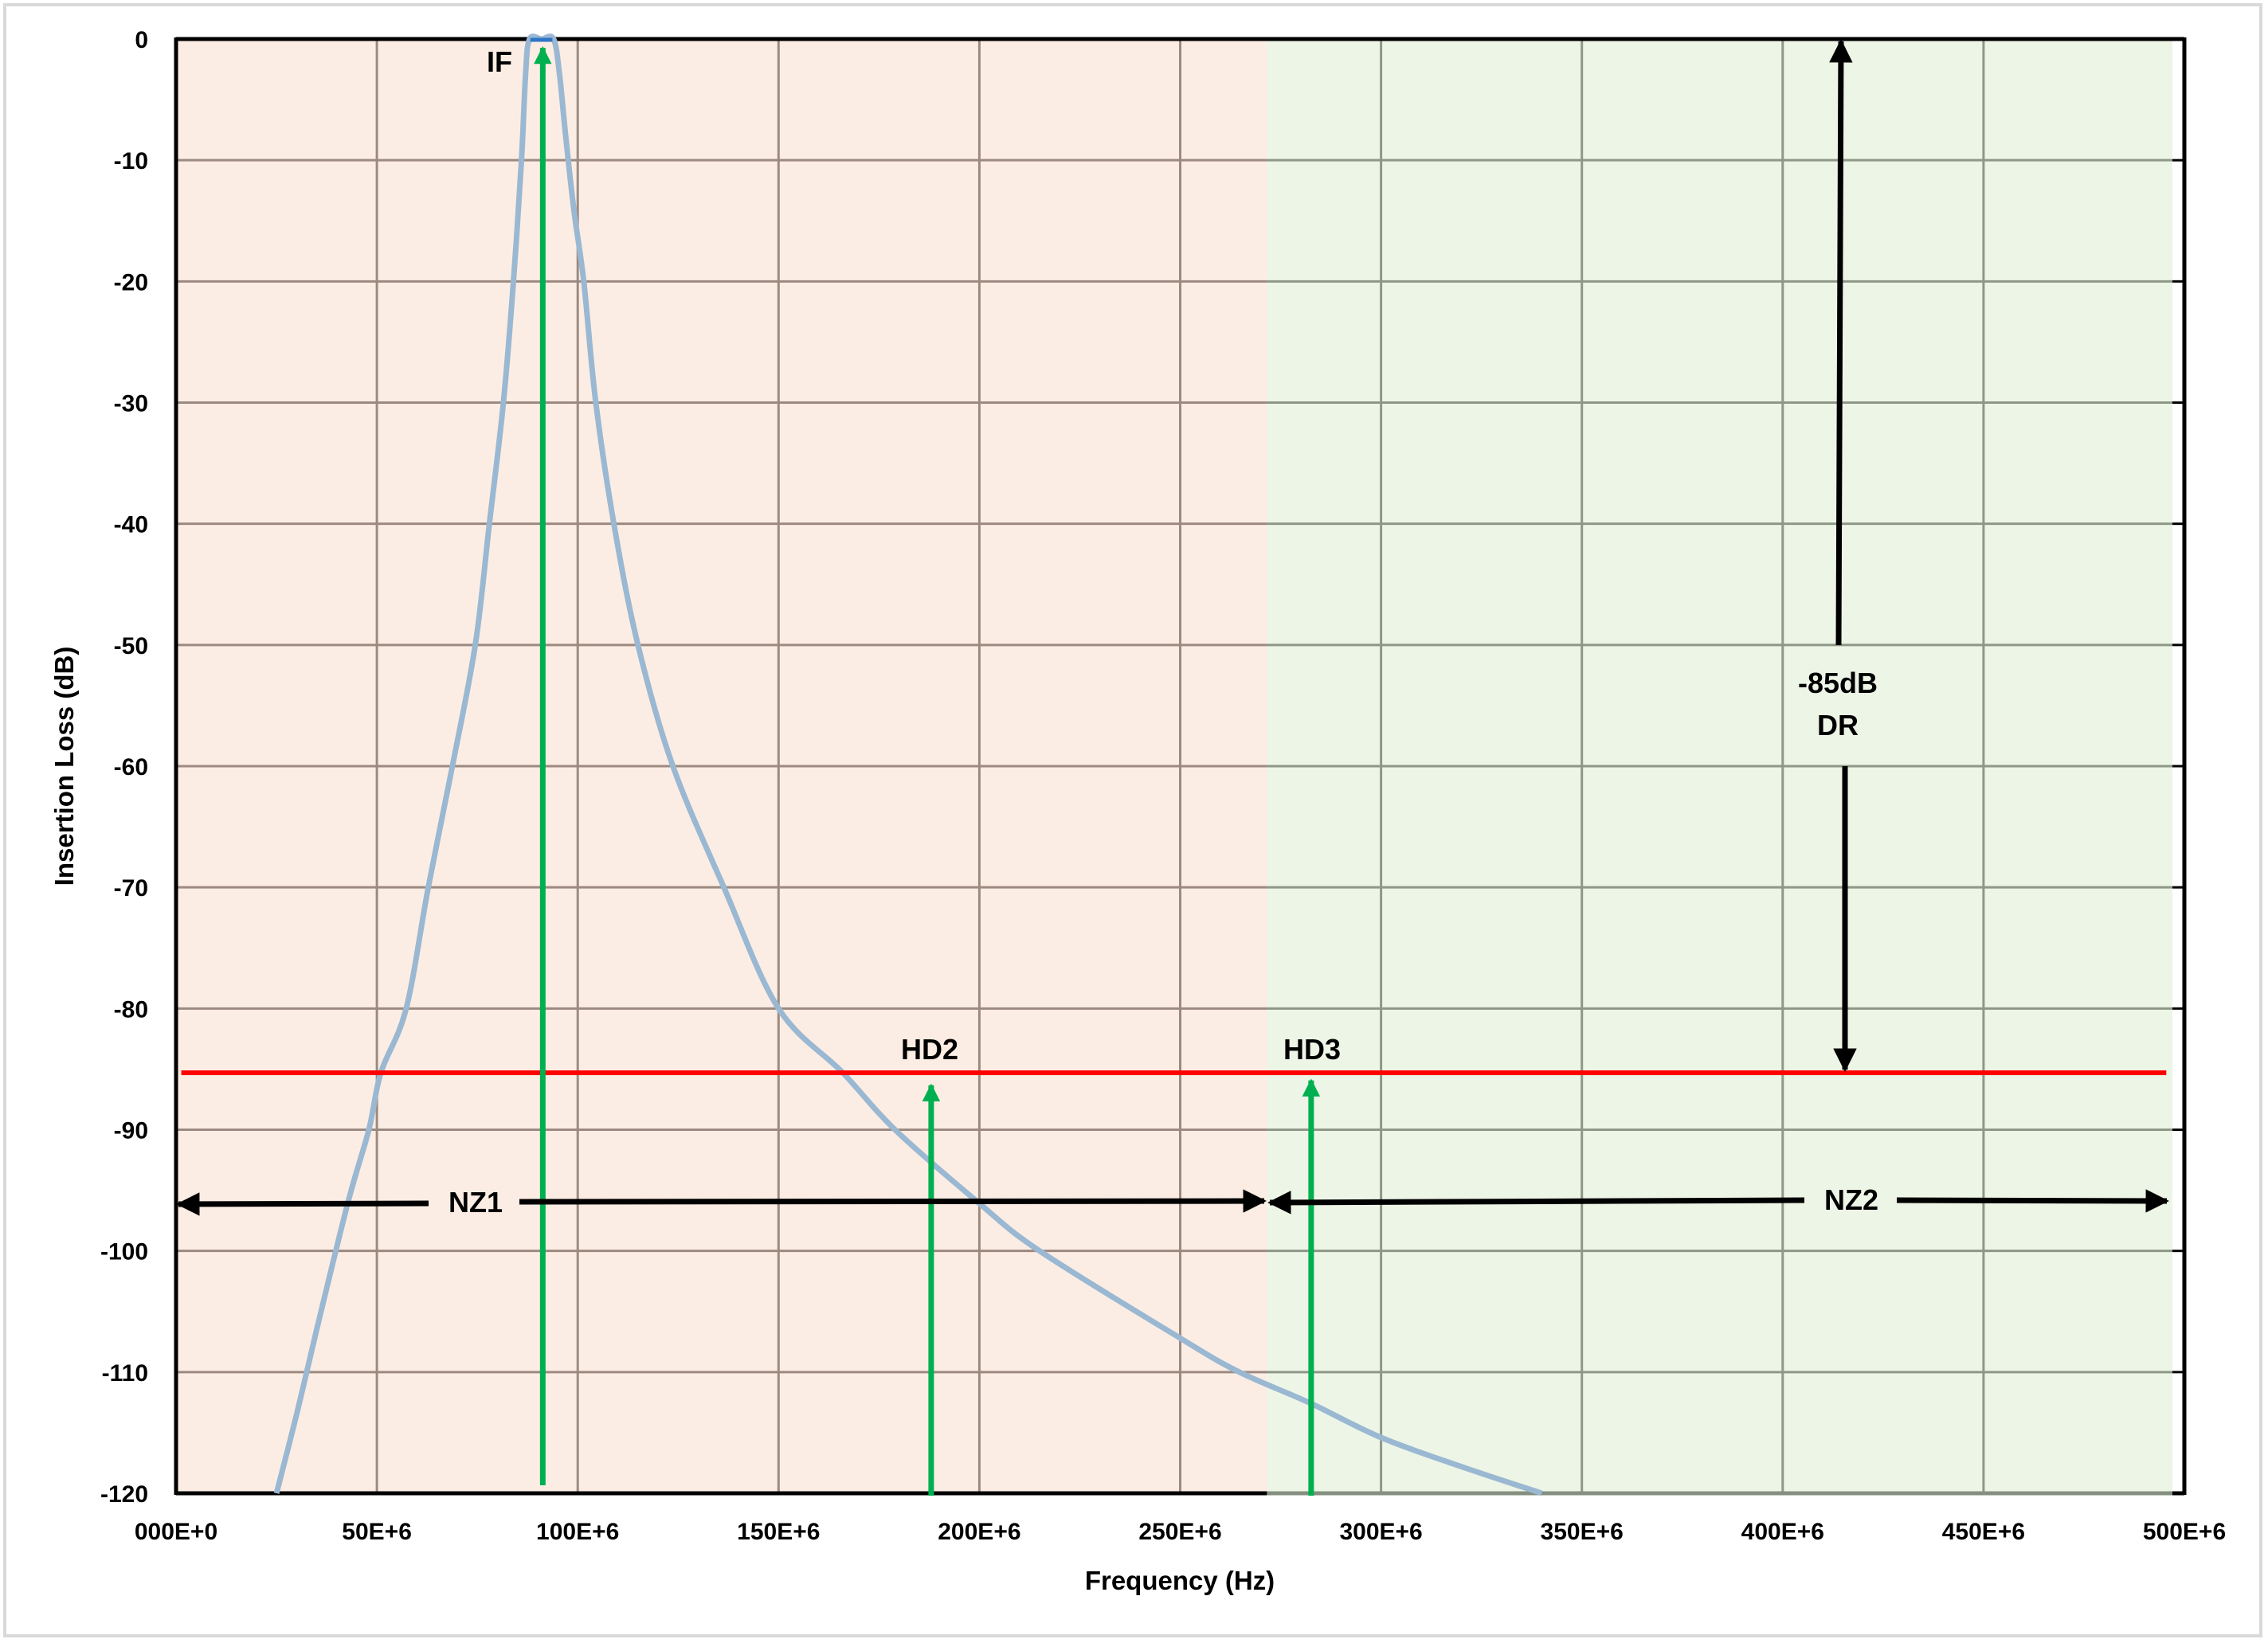 The image size is (2268, 1643). What do you see at coordinates (779, 1532) in the screenshot?
I see `x-tick-label: 150E+6` at bounding box center [779, 1532].